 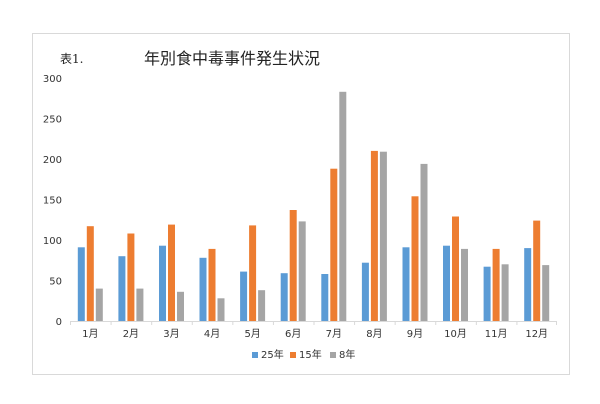 What do you see at coordinates (455, 334) in the screenshot?
I see `x-tick-label: 10月` at bounding box center [455, 334].